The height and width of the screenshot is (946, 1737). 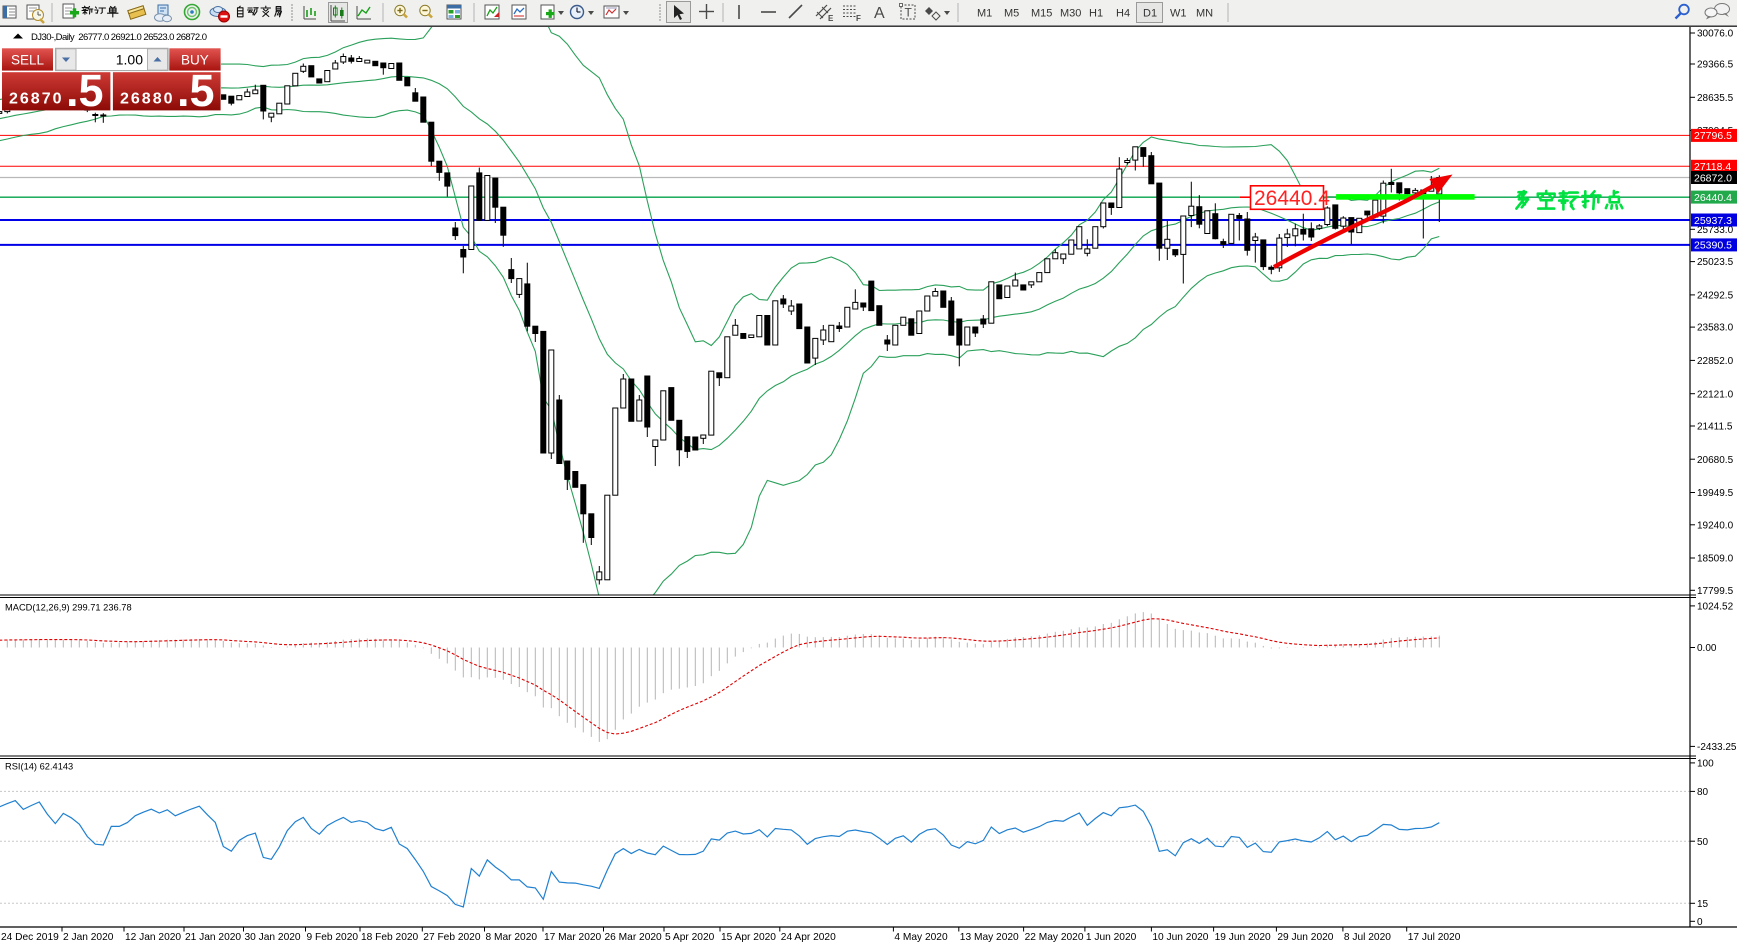 I want to click on svg-text: A, so click(x=879, y=13).